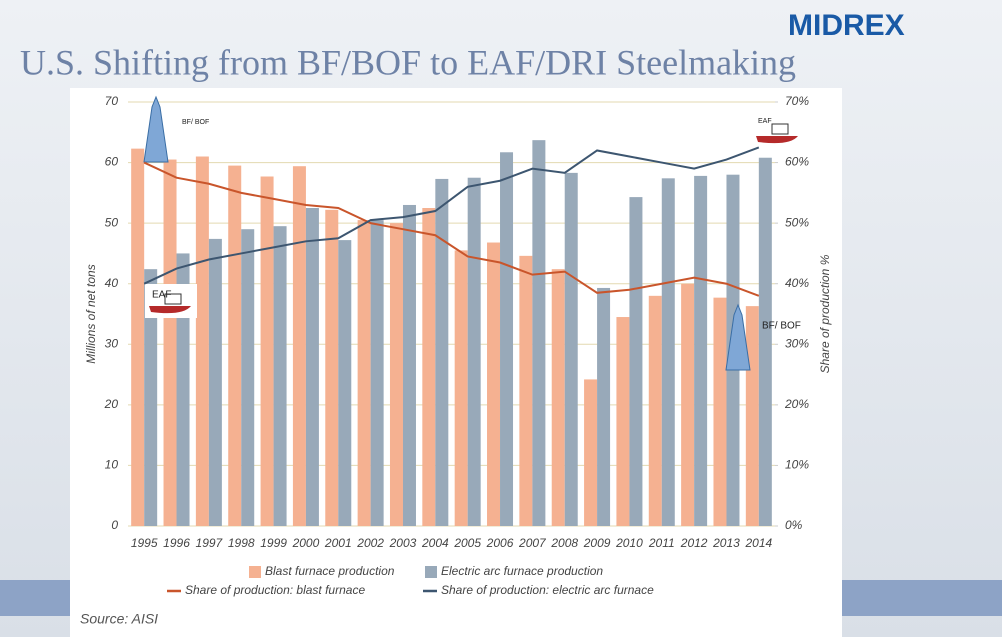  What do you see at coordinates (91, 313) in the screenshot?
I see `y-axis-label: Millions of net tons` at bounding box center [91, 313].